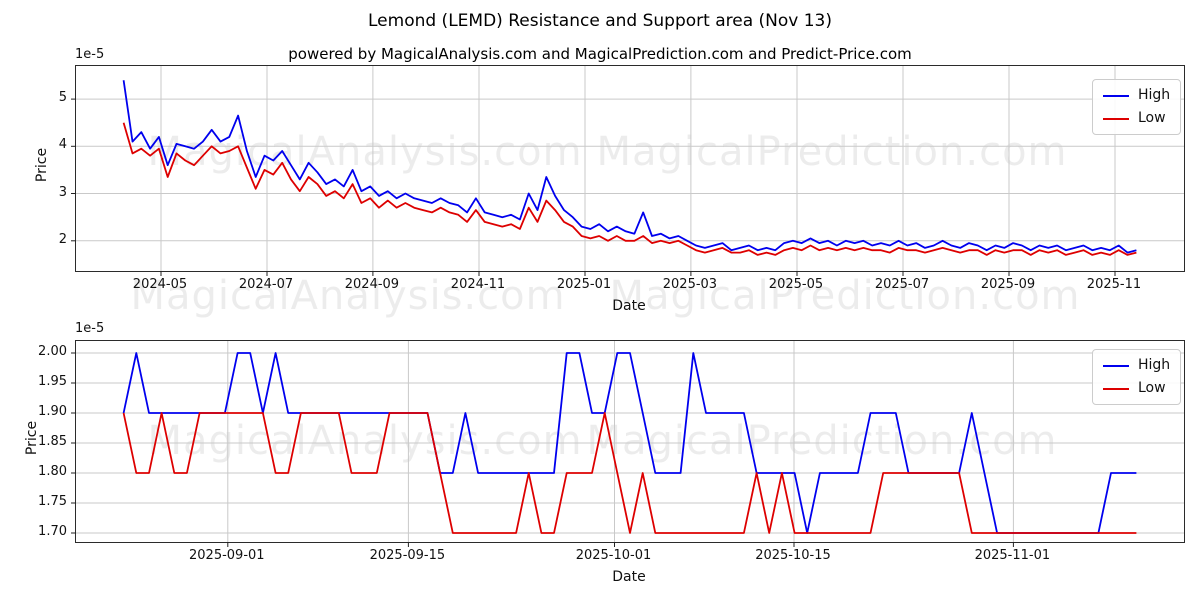  Describe the element at coordinates (52, 441) in the screenshot. I see `y-tick-label: 1.85` at that location.